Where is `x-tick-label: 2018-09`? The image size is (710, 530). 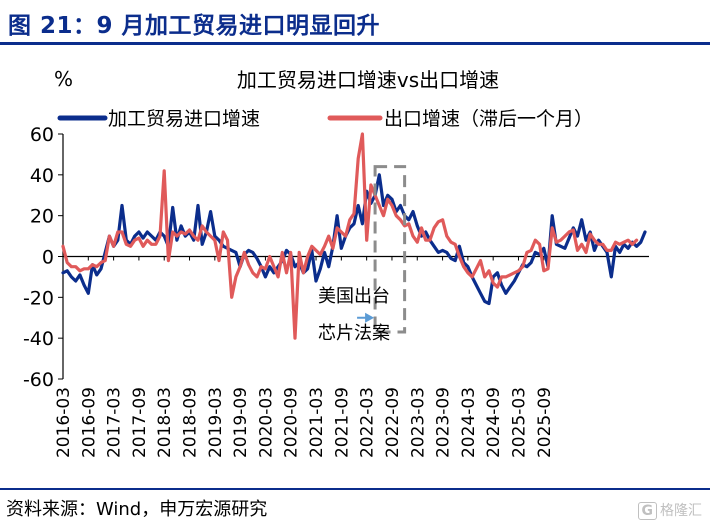 x-tick-label: 2018-09 is located at coordinates (191, 422).